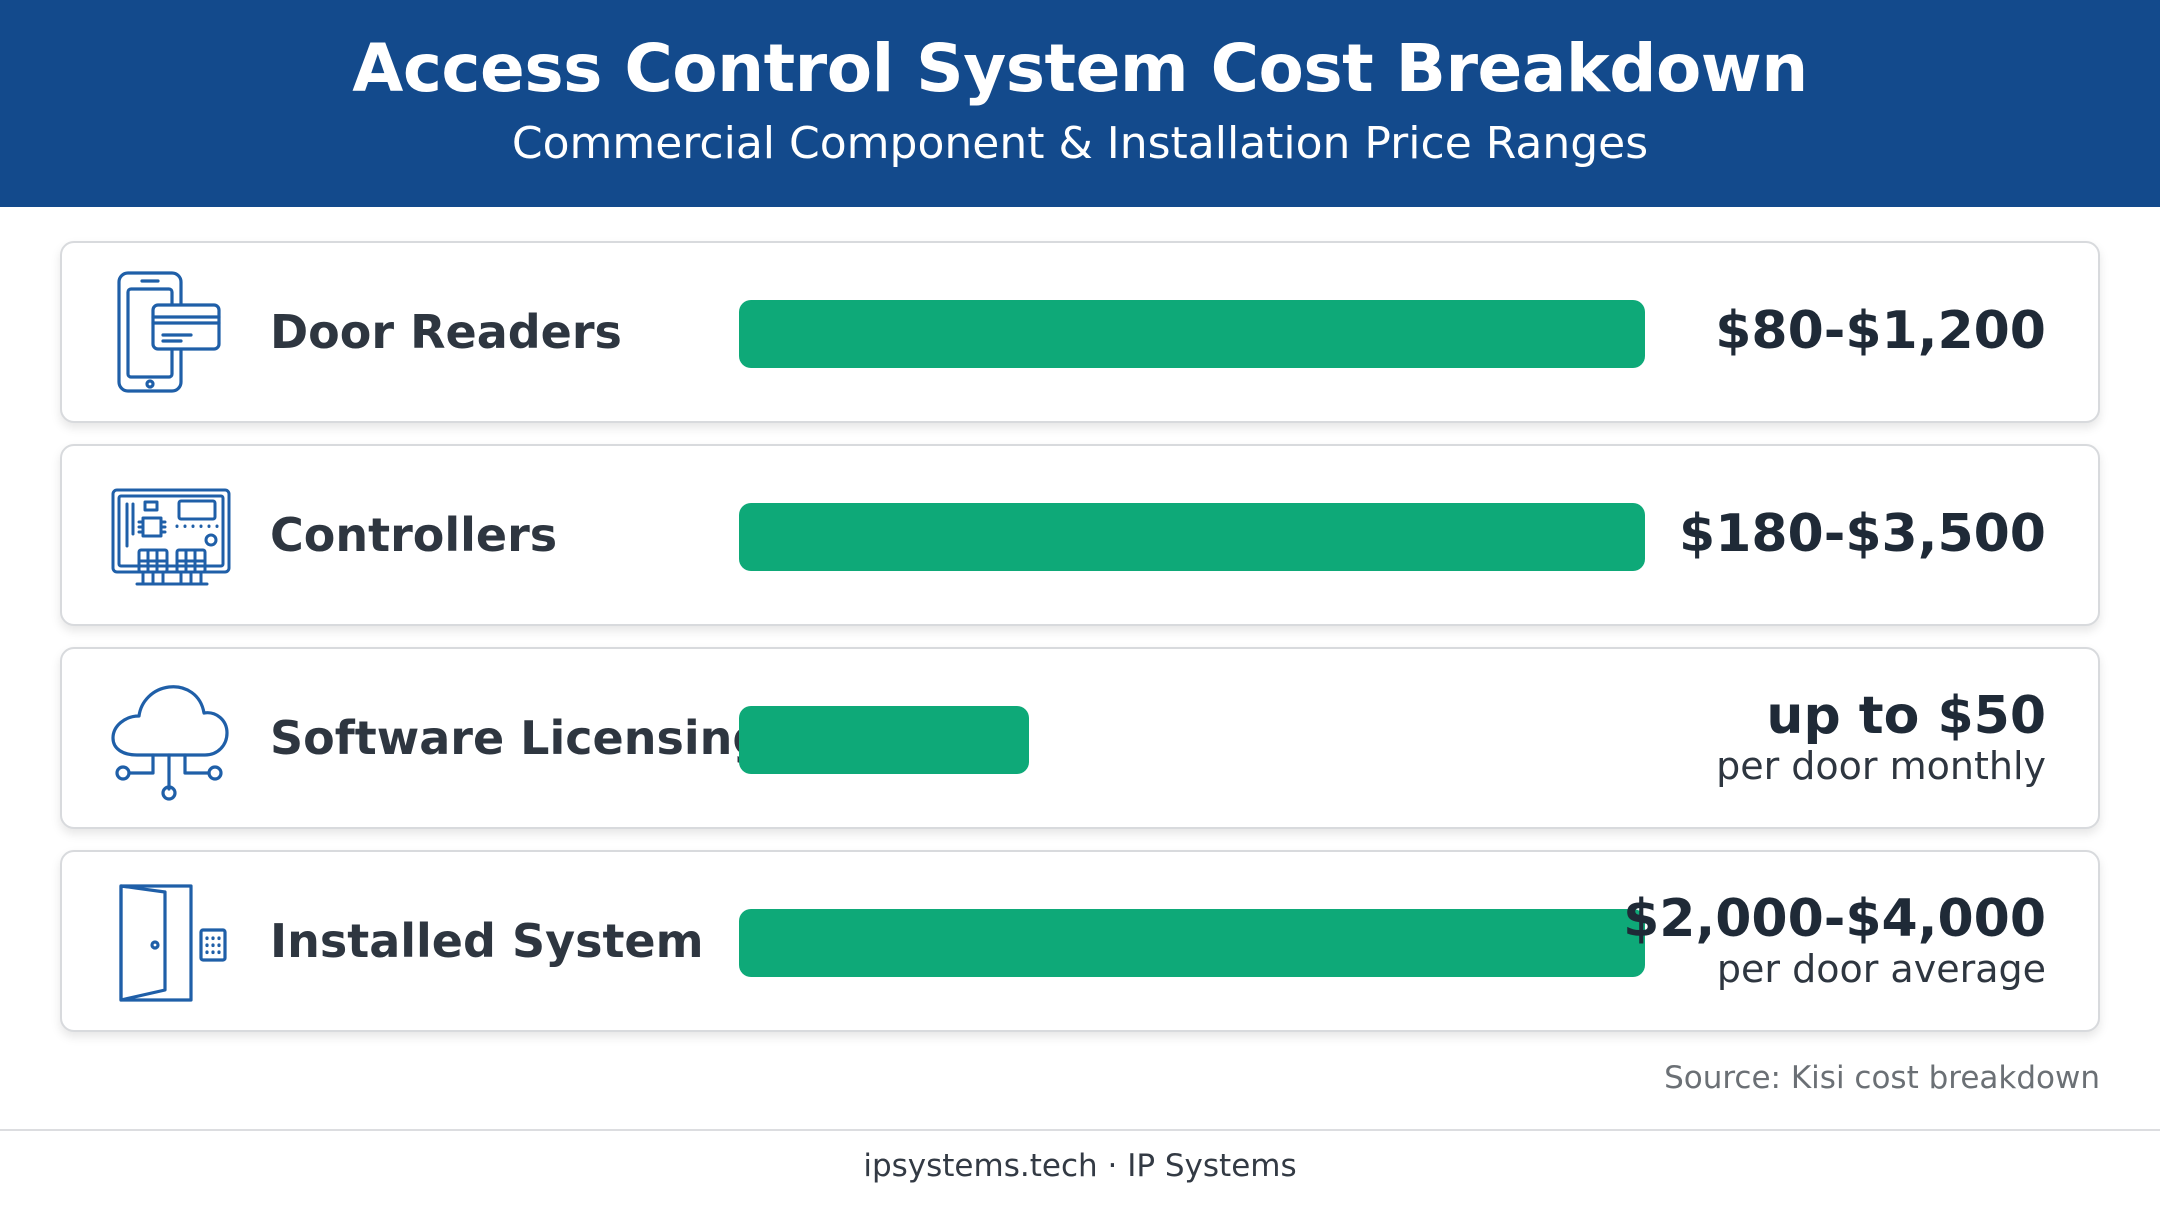 The image size is (2160, 1206). Describe the element at coordinates (518, 738) in the screenshot. I see `row-label: Software Licensing` at that location.